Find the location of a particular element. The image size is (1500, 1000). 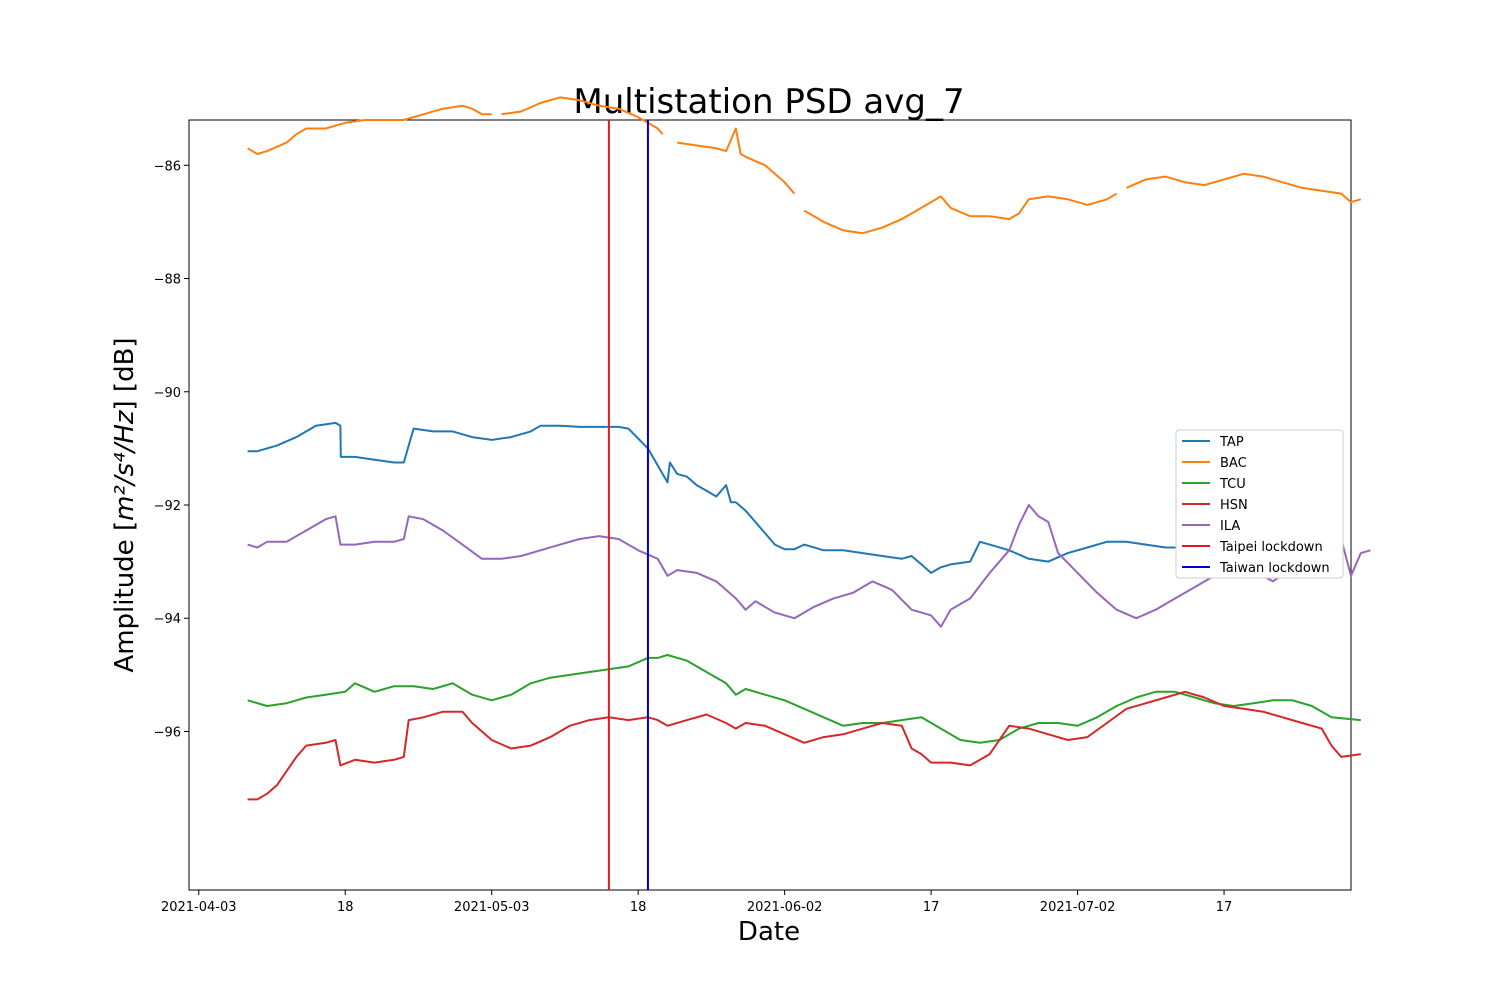

y-tick-label: −86 is located at coordinates (167, 166).